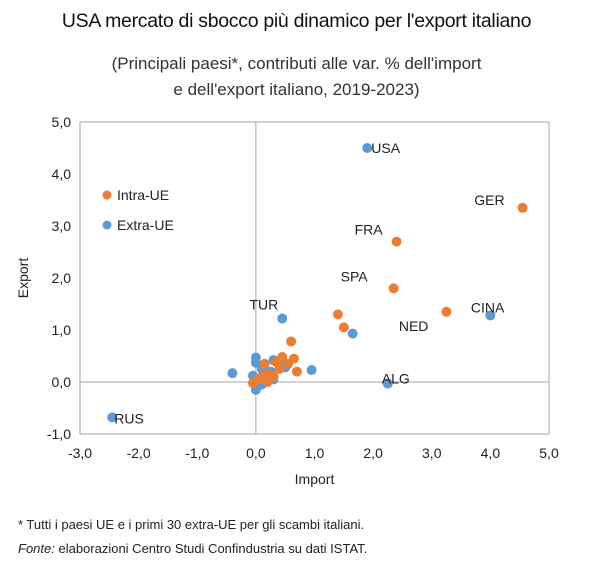 Image resolution: width=593 pixels, height=572 pixels. What do you see at coordinates (549, 453) in the screenshot?
I see `x-tick-label: 5,0` at bounding box center [549, 453].